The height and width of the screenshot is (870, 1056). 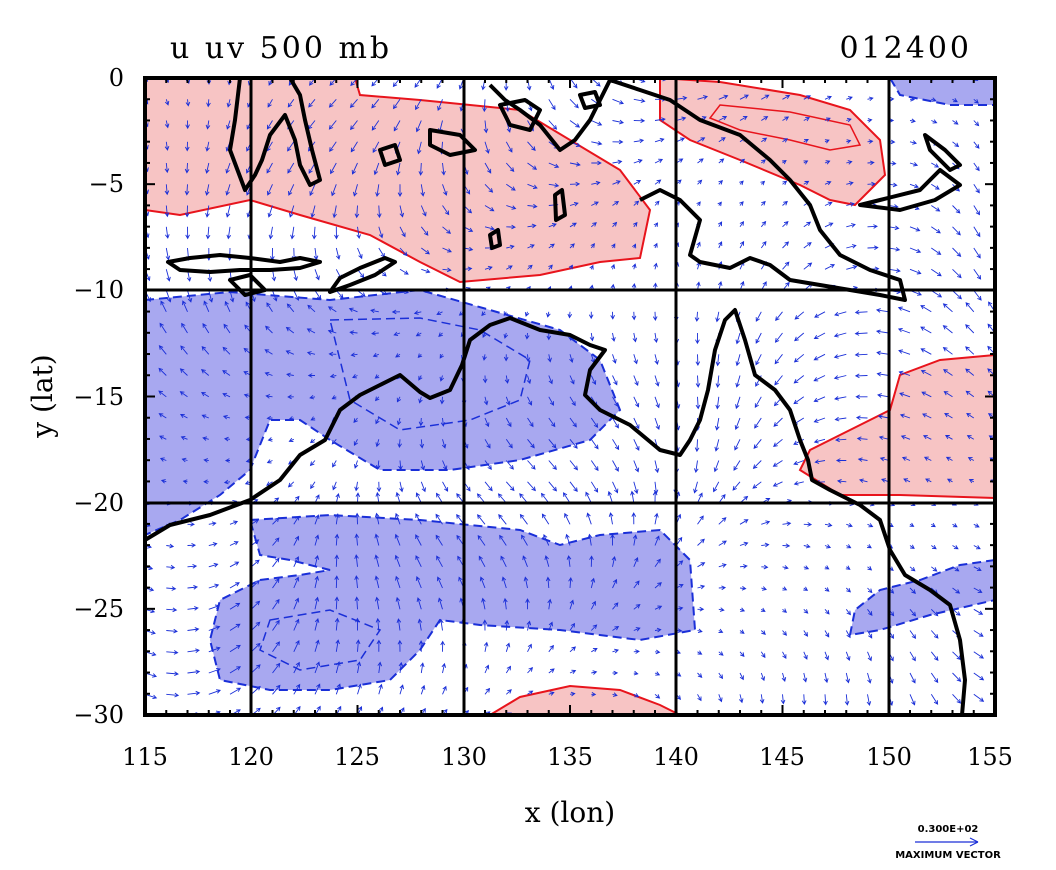 I want to click on vector-legend: 0.300E+02 MAXIMUM VECTOR, so click(x=948, y=842).